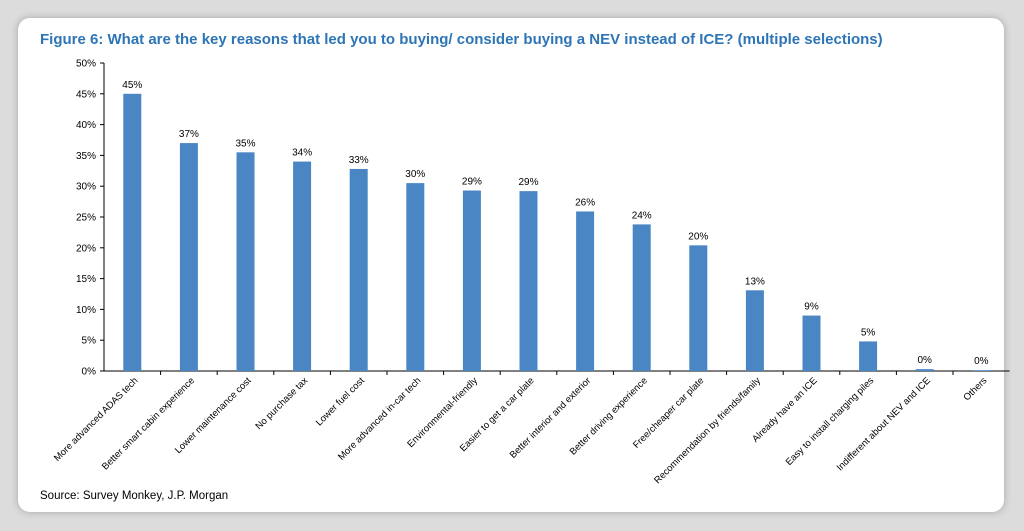  Describe the element at coordinates (707, 430) in the screenshot. I see `category-label: Recommendation by friends/family` at that location.